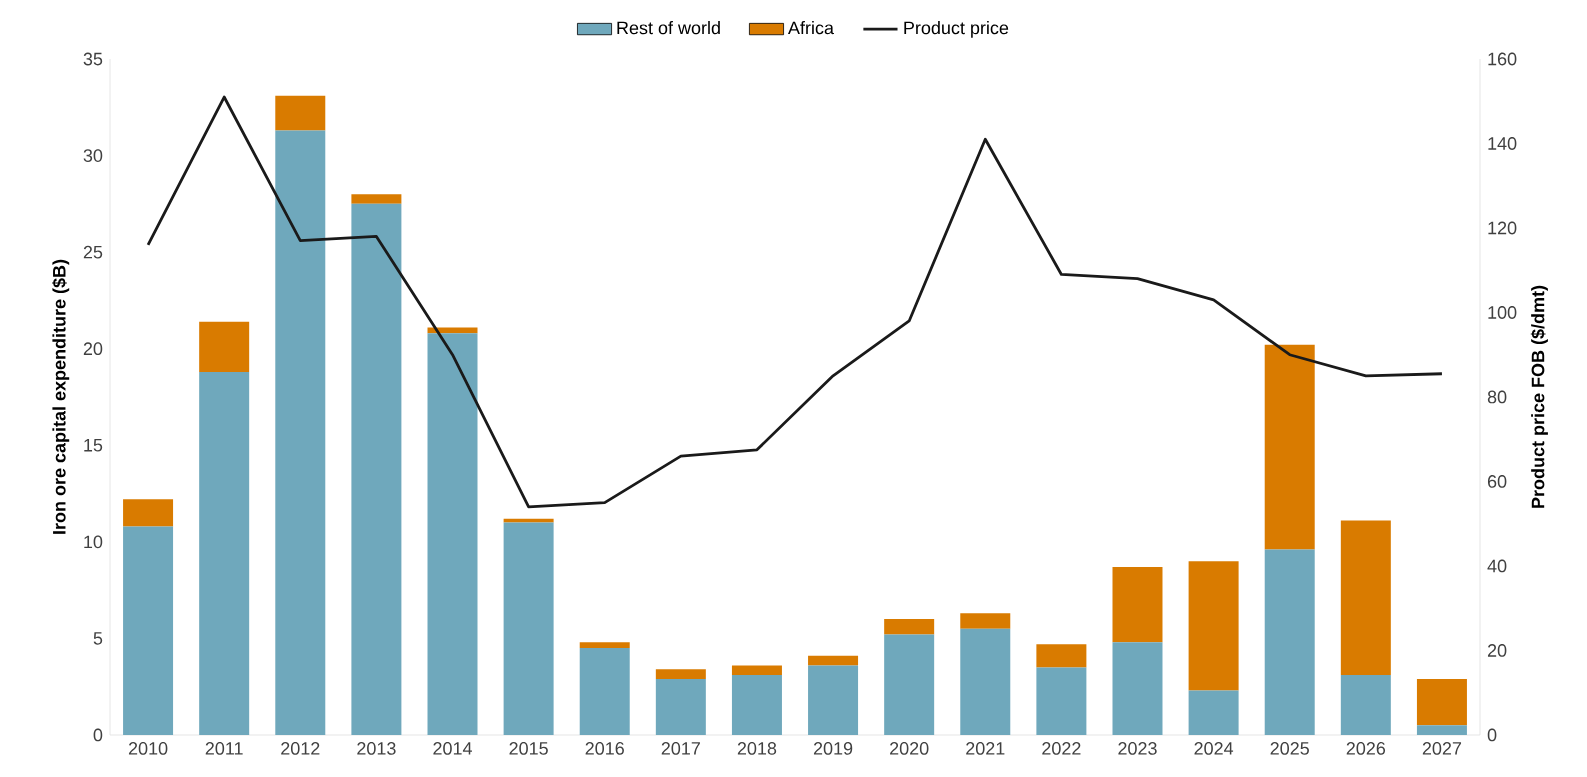  What do you see at coordinates (376, 748) in the screenshot?
I see `x-tick-label: 2013` at bounding box center [376, 748].